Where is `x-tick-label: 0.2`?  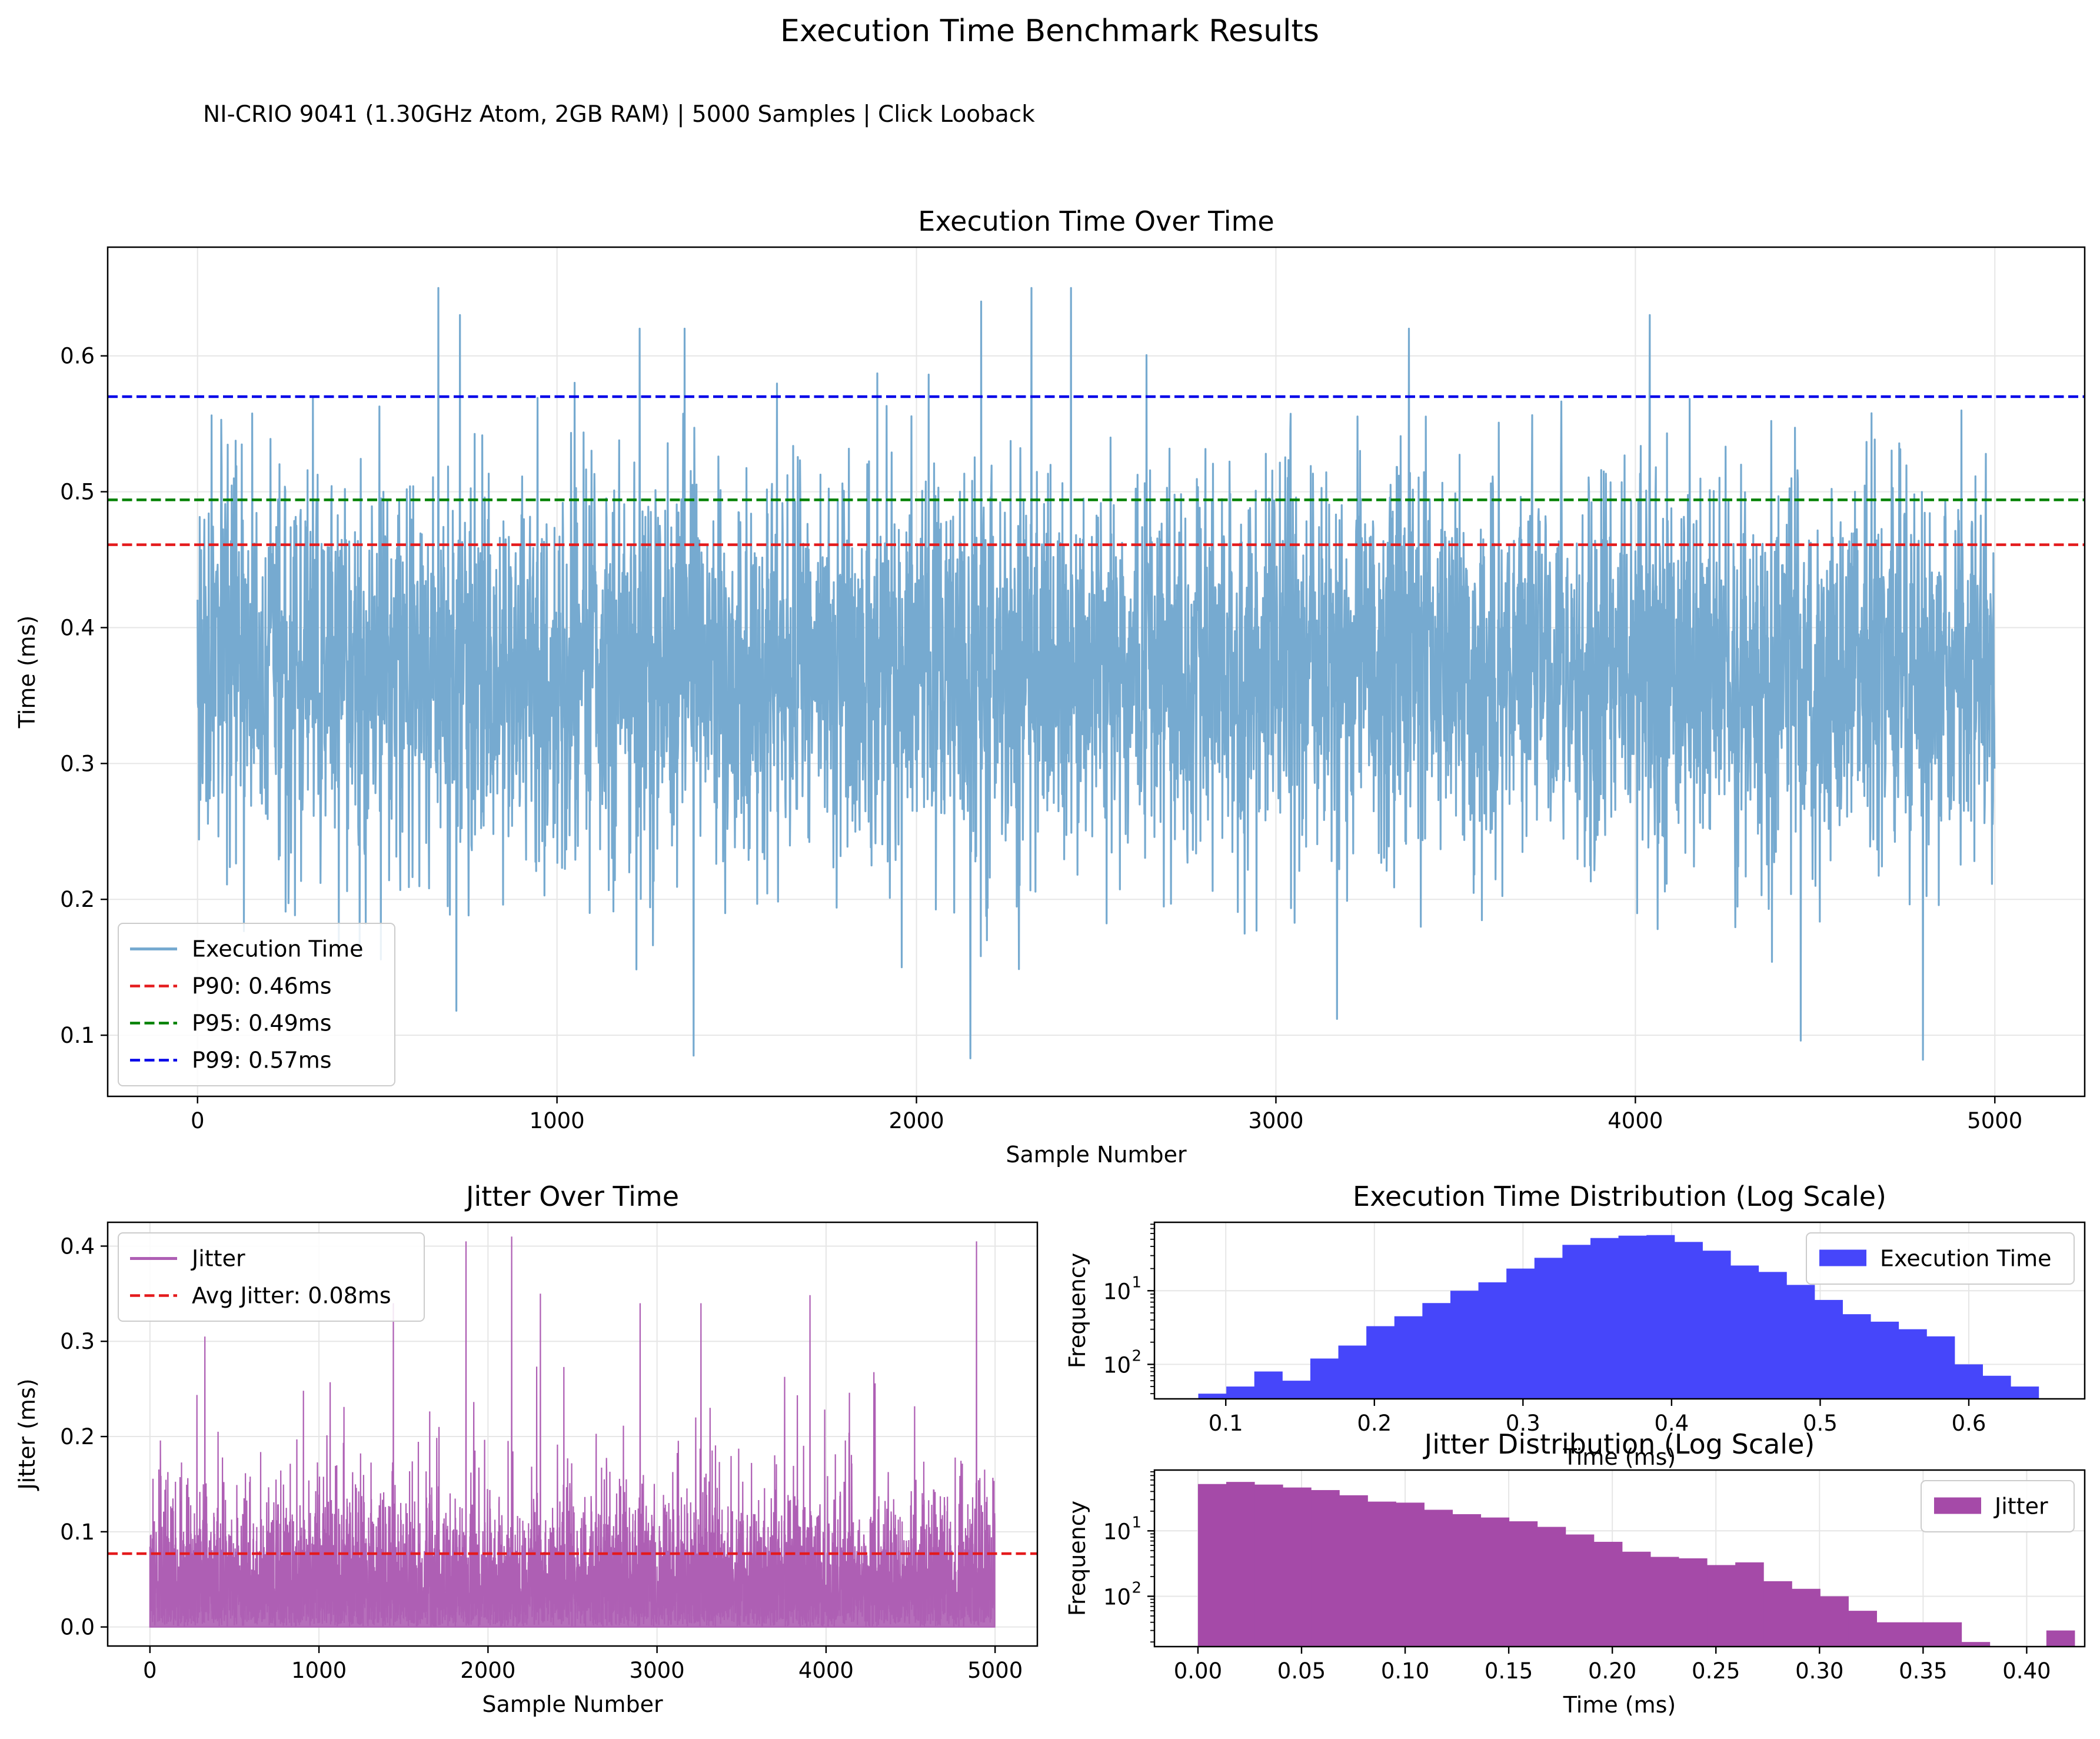
x-tick-label: 0.2 is located at coordinates (1374, 1423).